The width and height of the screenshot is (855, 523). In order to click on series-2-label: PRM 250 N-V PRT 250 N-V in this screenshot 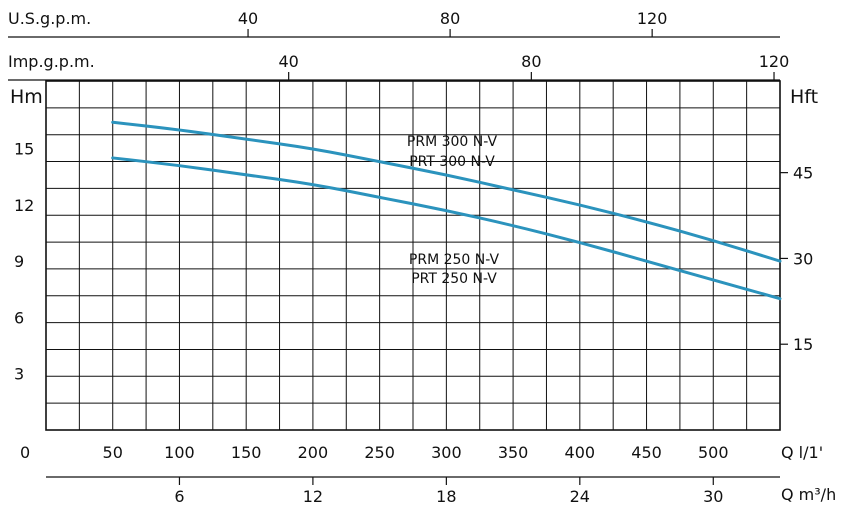, I will do `click(454, 269)`.